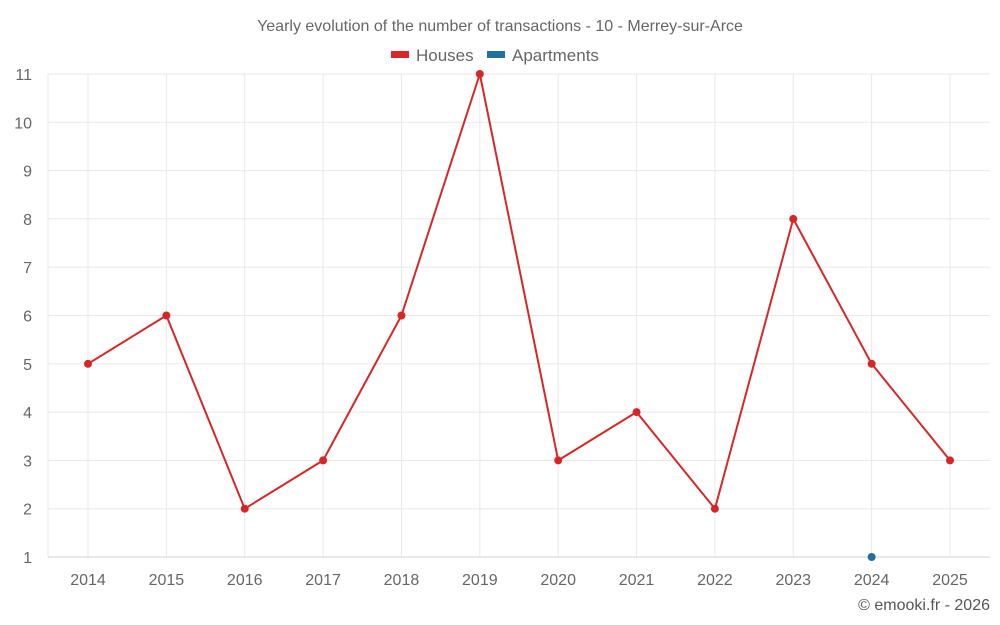 The height and width of the screenshot is (625, 1000). I want to click on legend: Houses Apartments, so click(495, 55).